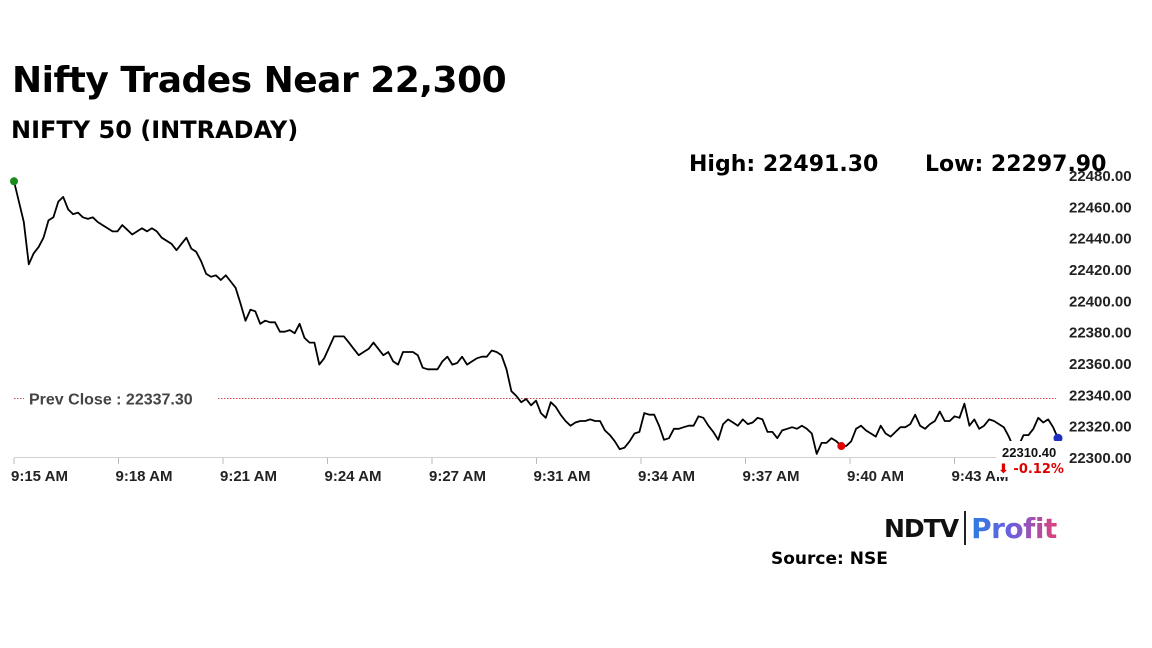  I want to click on x-tick-label: 9:37 AM, so click(771, 476).